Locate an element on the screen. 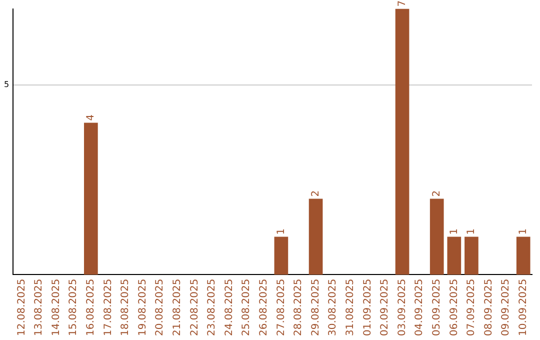 Image resolution: width=540 pixels, height=340 pixels. x-tick-label: 04.09.2025 is located at coordinates (420, 307).